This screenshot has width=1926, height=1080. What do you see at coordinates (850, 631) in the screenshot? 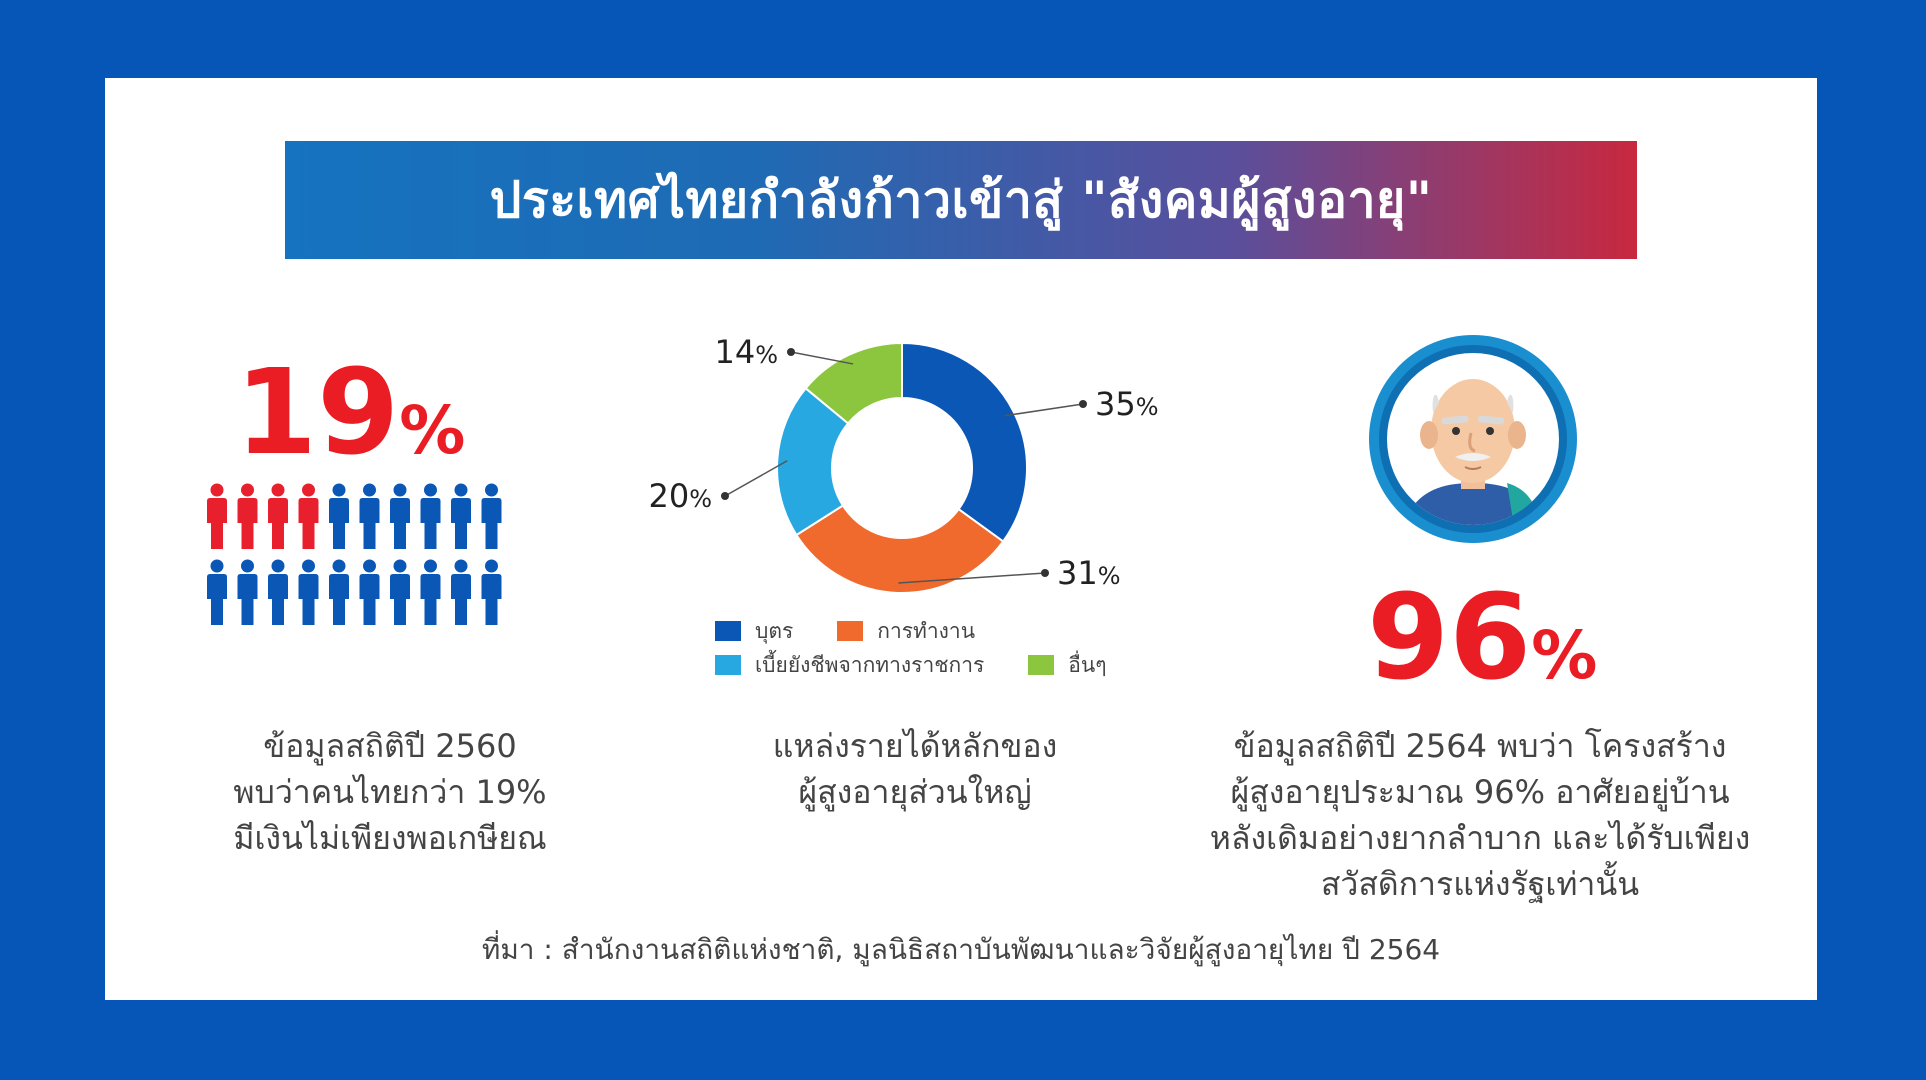
I see `legend-swatch-work` at bounding box center [850, 631].